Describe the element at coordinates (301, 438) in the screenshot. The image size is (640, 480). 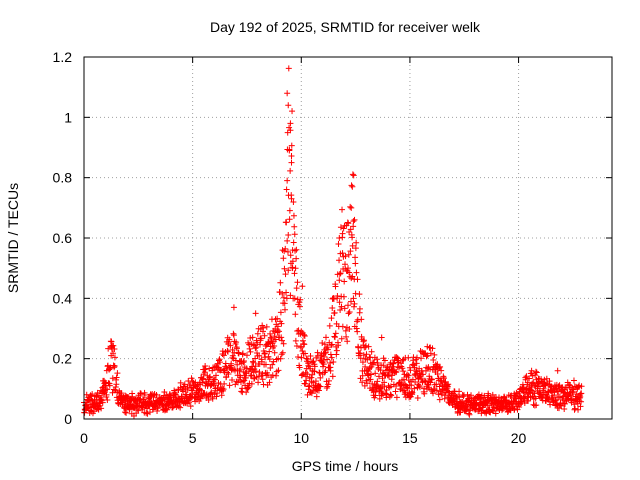
I see `x-tick-label: 10` at that location.